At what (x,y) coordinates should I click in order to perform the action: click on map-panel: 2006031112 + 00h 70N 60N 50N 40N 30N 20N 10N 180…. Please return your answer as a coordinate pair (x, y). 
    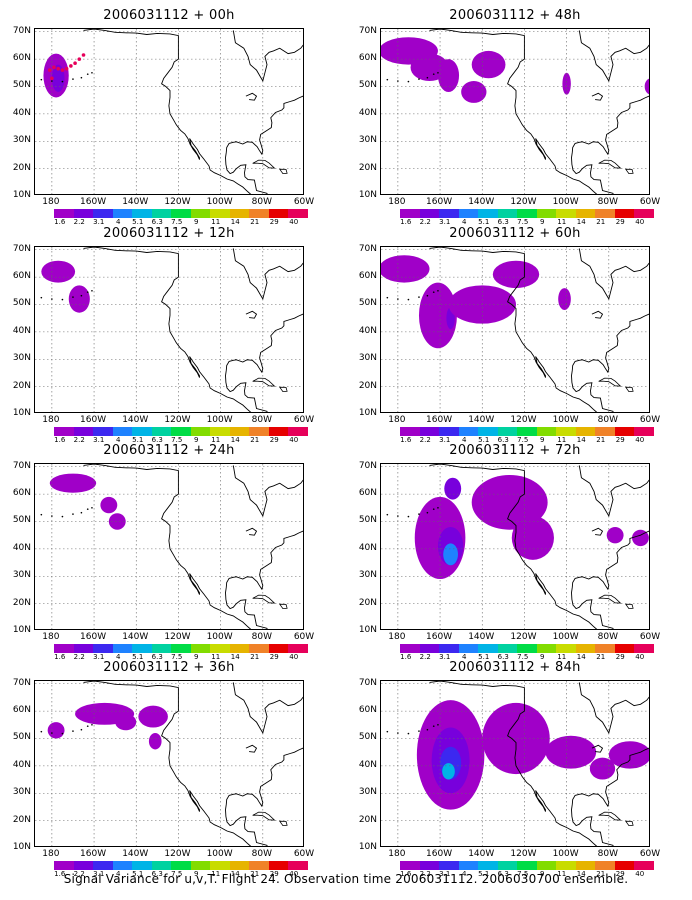
    Looking at the image, I should click on (170, 117).